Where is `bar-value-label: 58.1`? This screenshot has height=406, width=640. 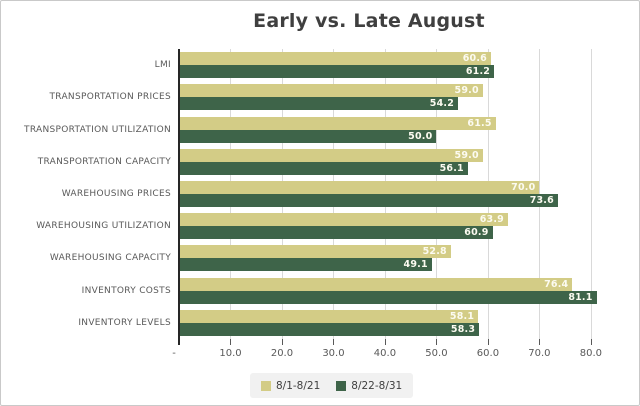 bar-value-label: 58.1 is located at coordinates (462, 316).